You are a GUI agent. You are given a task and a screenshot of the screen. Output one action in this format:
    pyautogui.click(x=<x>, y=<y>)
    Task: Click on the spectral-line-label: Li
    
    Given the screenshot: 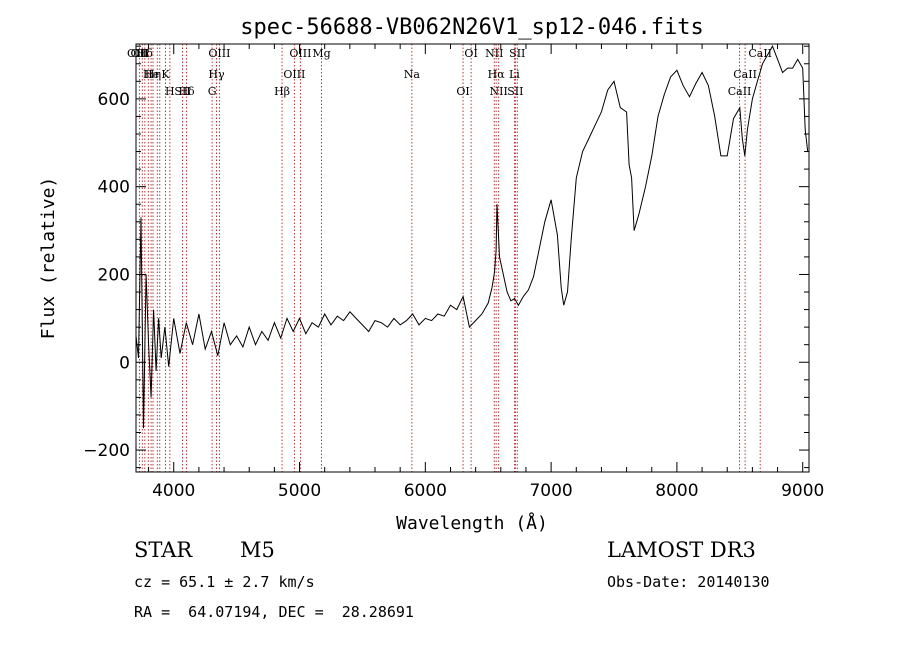 What is the action you would take?
    pyautogui.click(x=514, y=74)
    